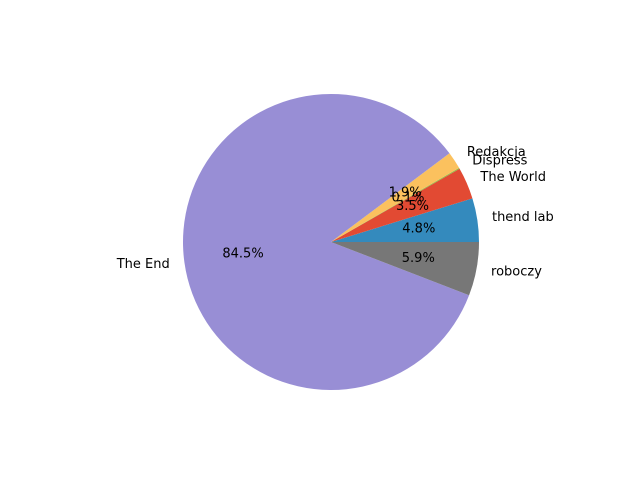 The width and height of the screenshot is (640, 480). I want to click on slice-label-the-end: The End, so click(143, 264).